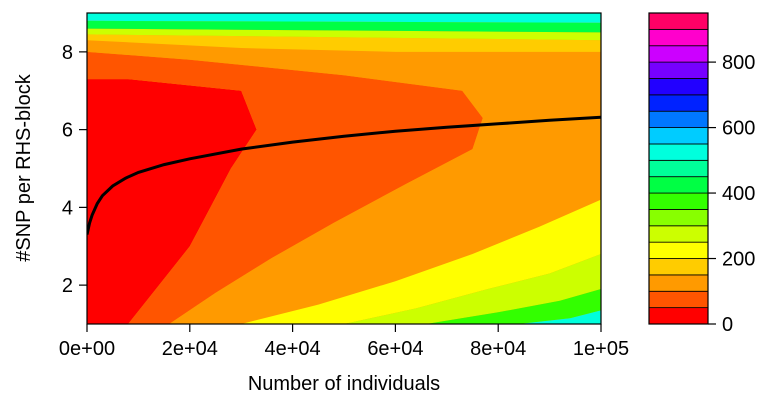  Describe the element at coordinates (67, 208) in the screenshot. I see `y-tick-label: 4` at that location.